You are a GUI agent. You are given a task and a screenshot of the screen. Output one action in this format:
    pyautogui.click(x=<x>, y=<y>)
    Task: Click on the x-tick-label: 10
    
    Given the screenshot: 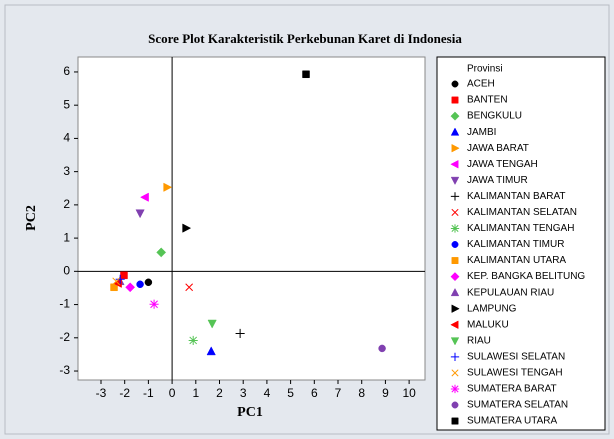 What is the action you would take?
    pyautogui.click(x=409, y=393)
    